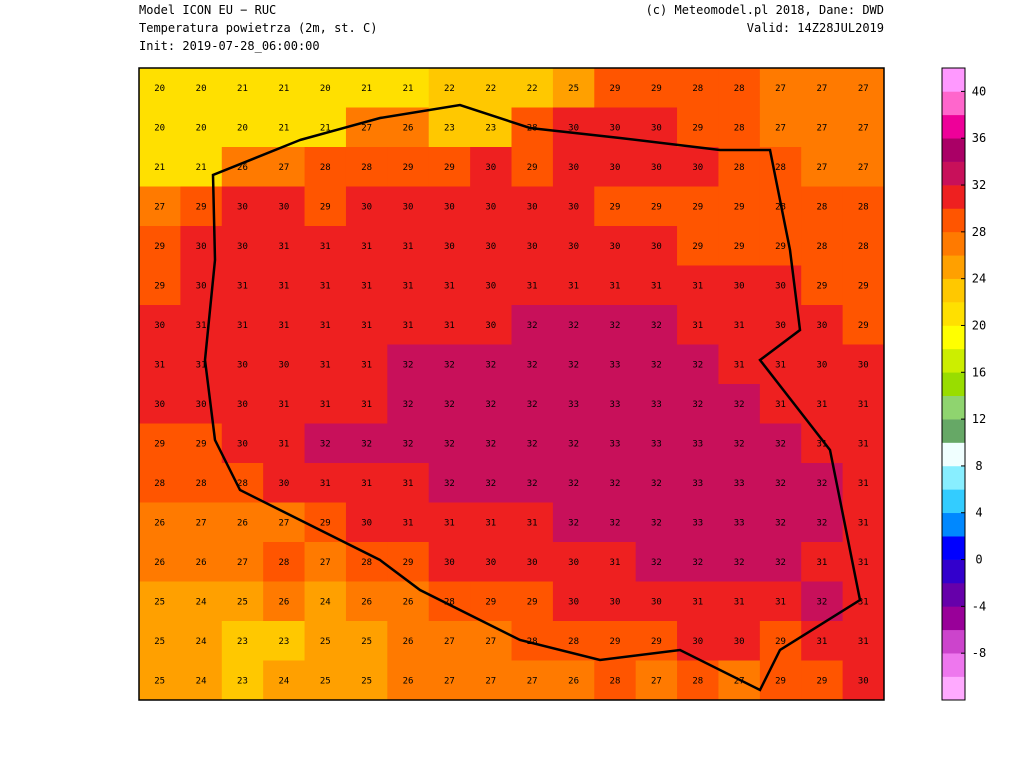 The width and height of the screenshot is (1024, 772). Describe the element at coordinates (979, 606) in the screenshot. I see `colorbar-tick-label: -4` at that location.